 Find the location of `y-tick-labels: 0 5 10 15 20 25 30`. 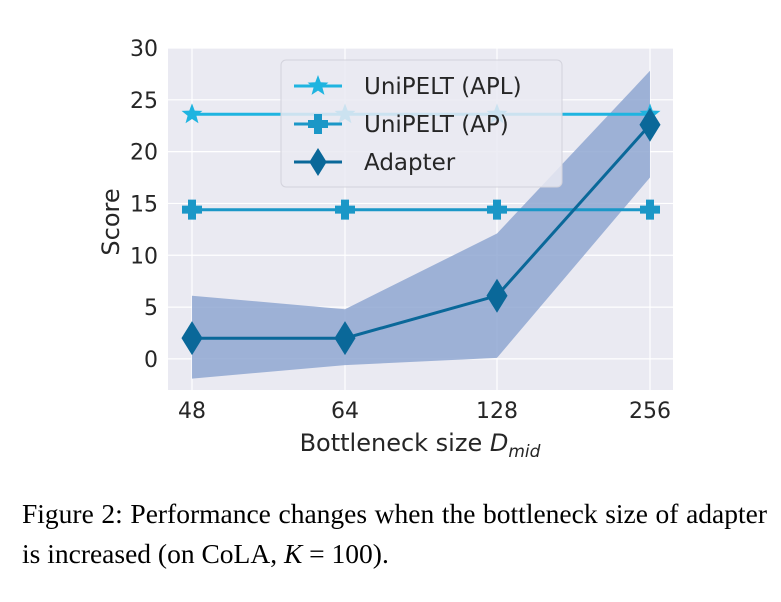

y-tick-labels: 0 5 10 15 20 25 30 is located at coordinates (144, 205).